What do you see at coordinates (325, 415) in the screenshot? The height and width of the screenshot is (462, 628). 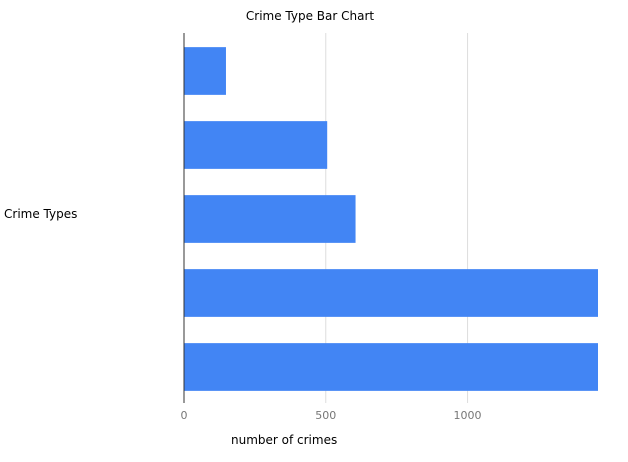 I see `x-tick-label-500: 500` at bounding box center [325, 415].